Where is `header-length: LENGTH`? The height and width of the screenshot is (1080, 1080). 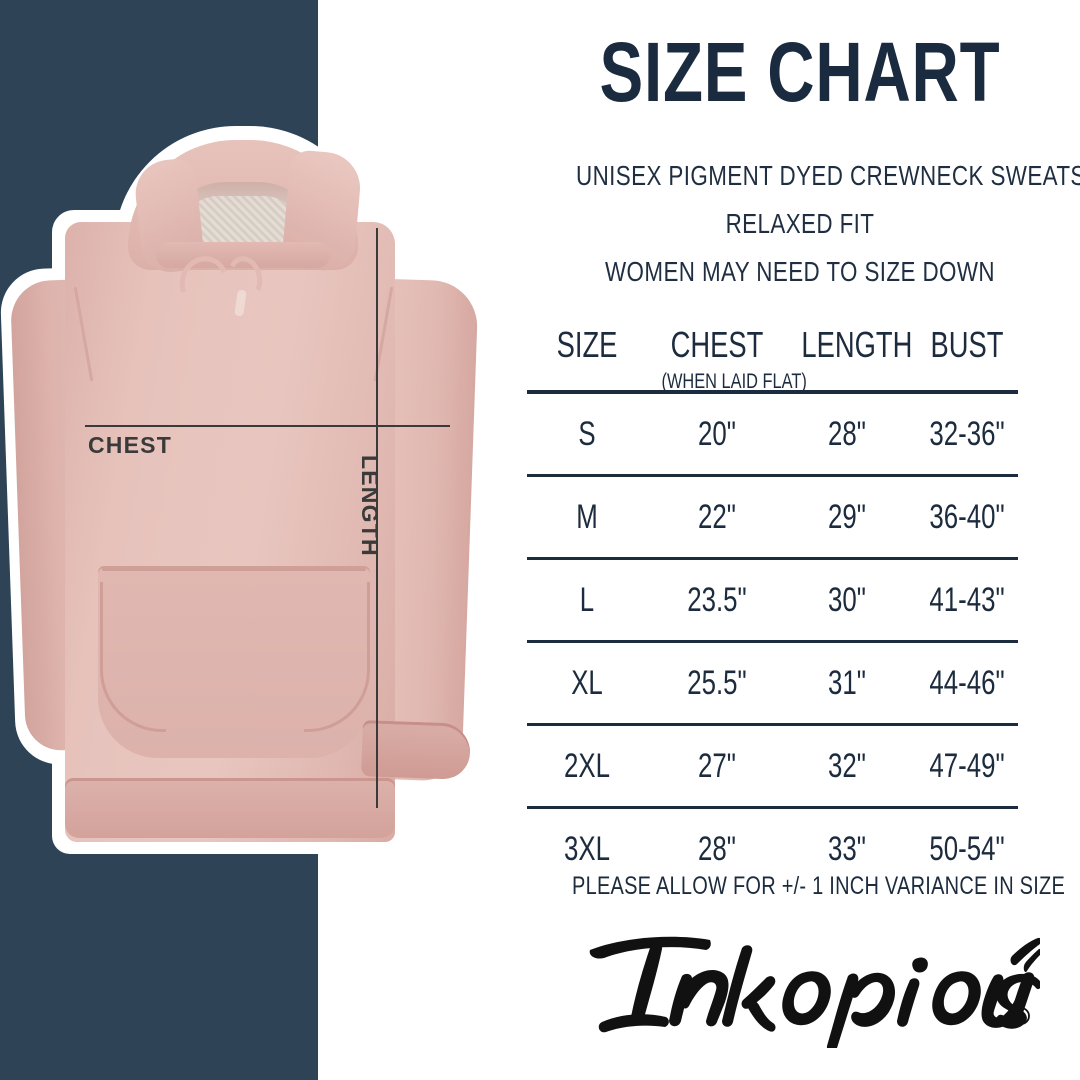
header-length: LENGTH is located at coordinates (857, 344).